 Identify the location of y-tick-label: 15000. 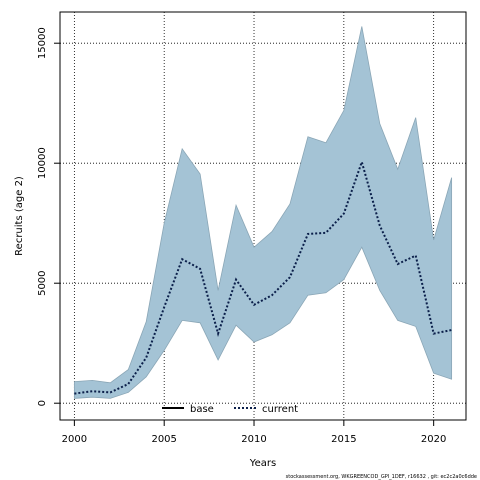
(42, 43).